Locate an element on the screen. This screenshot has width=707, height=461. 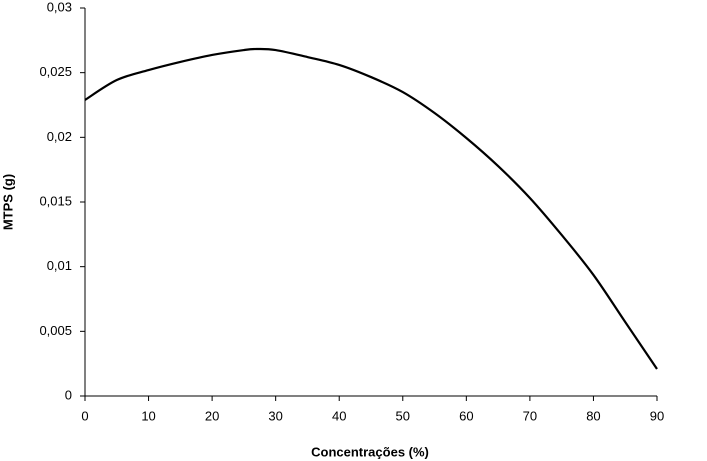
y-tick-label: 0,01 is located at coordinates (59, 265).